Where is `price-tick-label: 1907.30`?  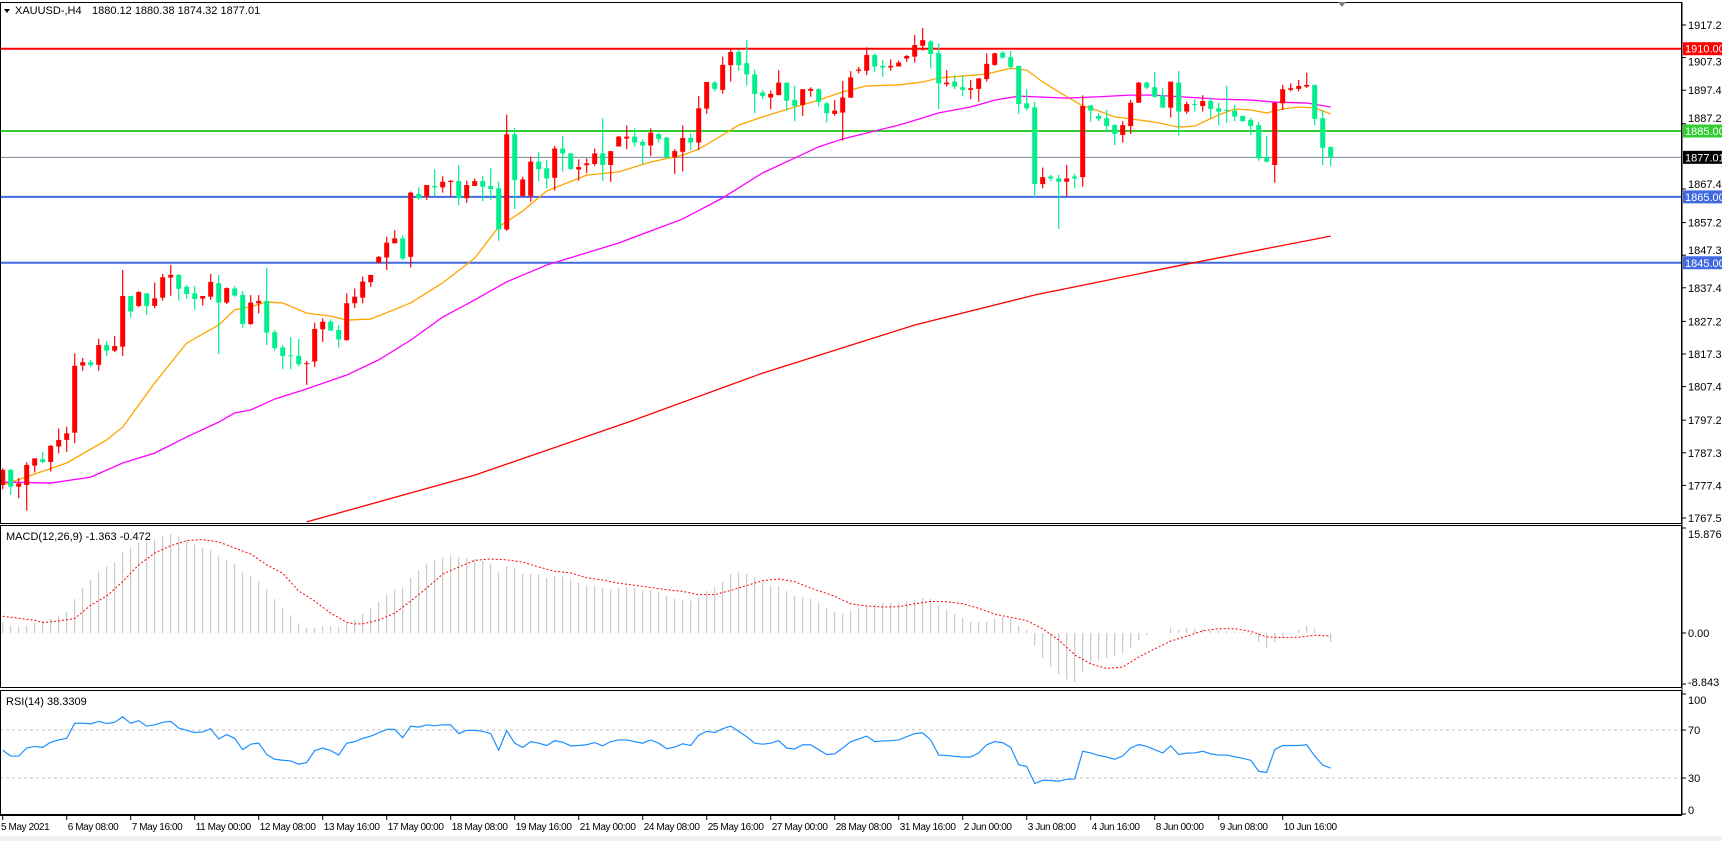 price-tick-label: 1907.30 is located at coordinates (1705, 63).